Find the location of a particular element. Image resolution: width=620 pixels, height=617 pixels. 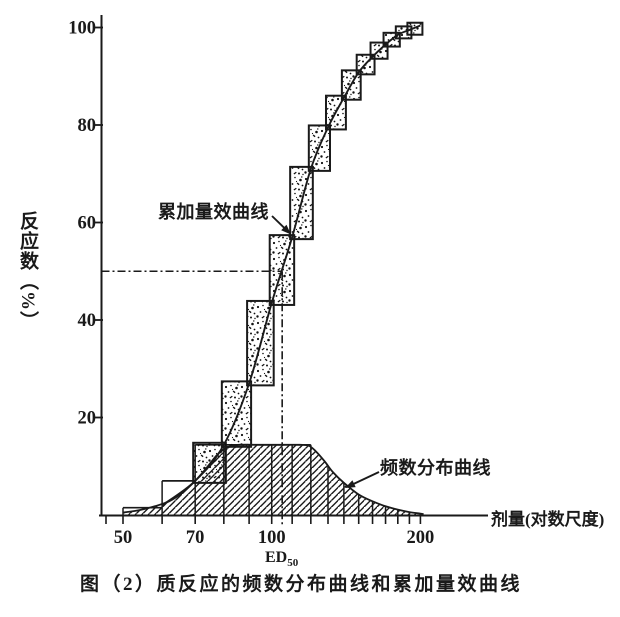

figure-caption: 图（2）质反应的频数分布曲线和累加量效曲线 is located at coordinates (301, 584).